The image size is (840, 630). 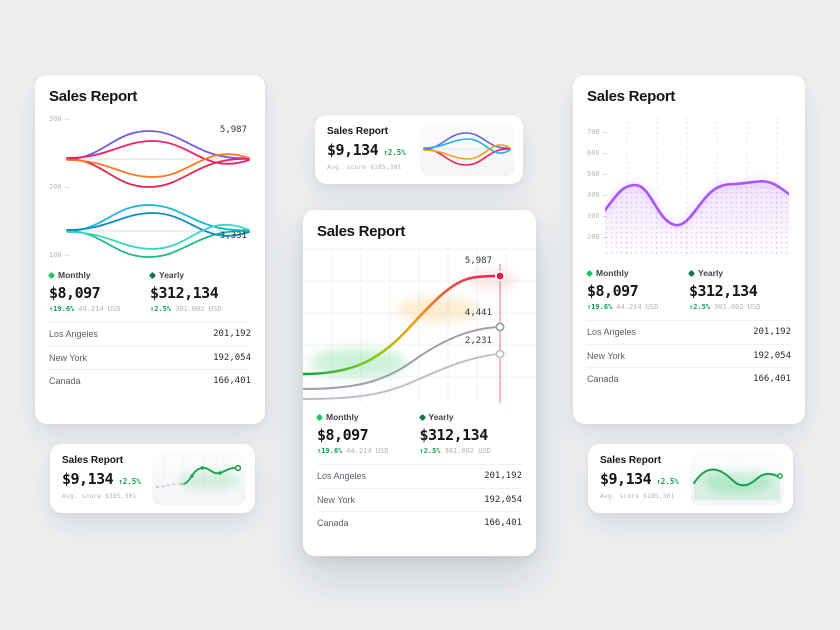 I want to click on location-row: Canada 166,401, so click(x=150, y=381).